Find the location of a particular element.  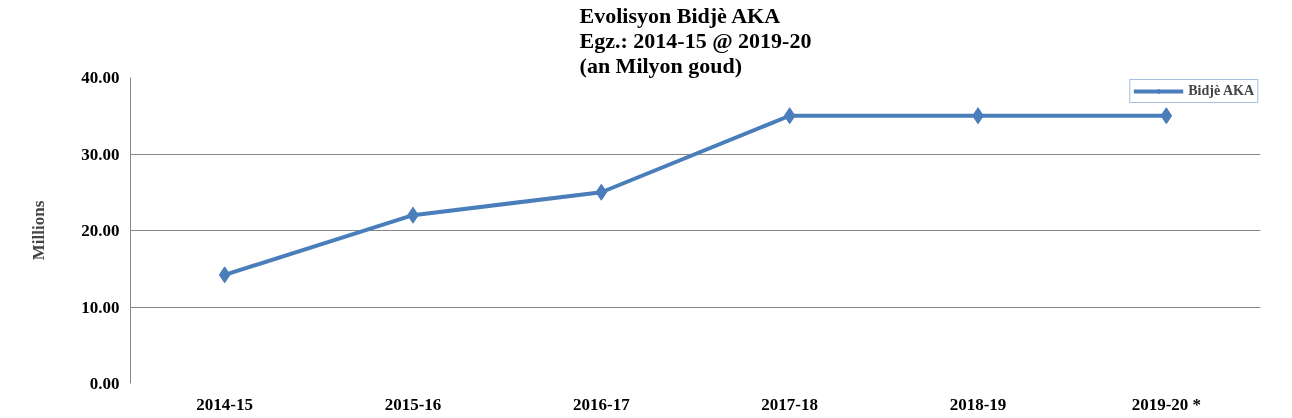

y-tick-label: 30.00 is located at coordinates (100, 154).